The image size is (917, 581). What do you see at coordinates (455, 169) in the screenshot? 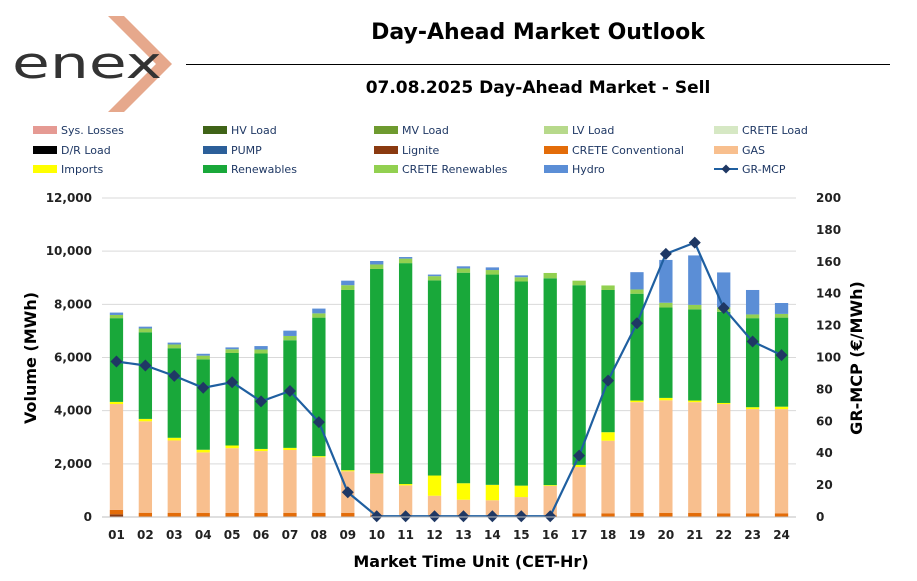
I see `legend-label-crete-renewables: CRETE Renewables` at bounding box center [455, 169].